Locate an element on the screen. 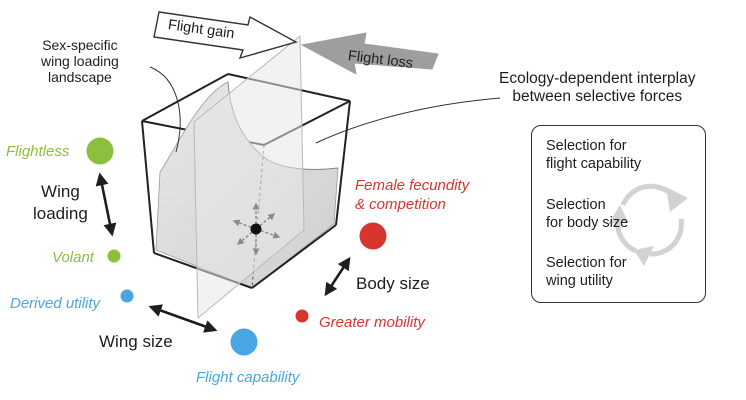 The width and height of the screenshot is (746, 400). selection-plane is located at coordinates (249, 177).